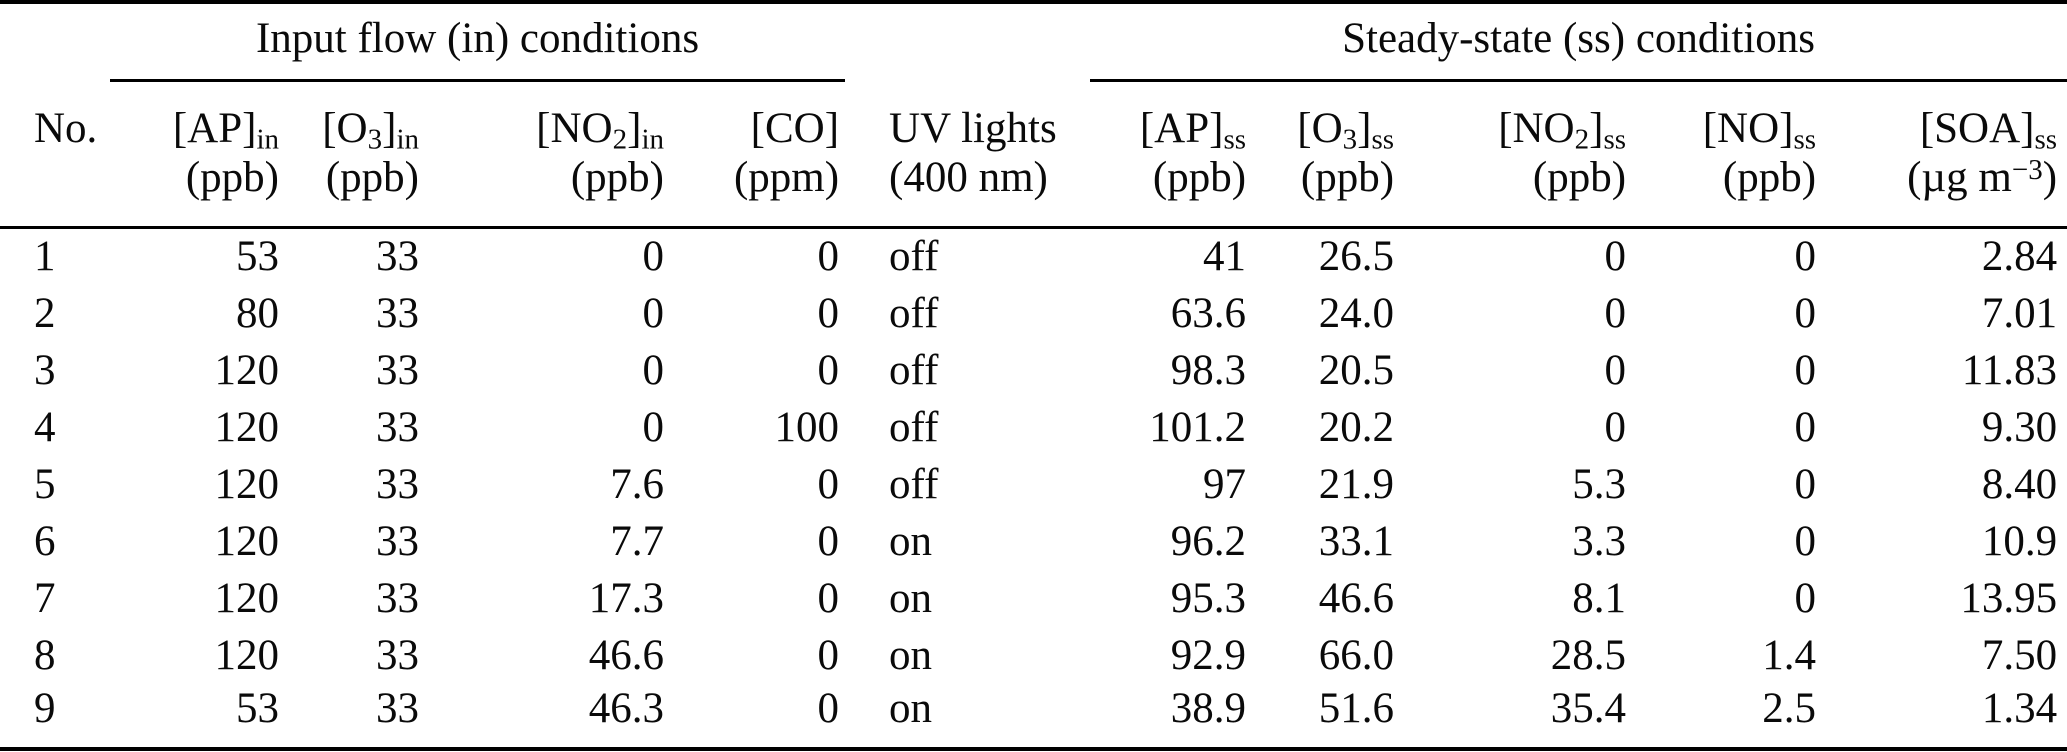  I want to click on cell-no2-in: 17.3, so click(626, 598).